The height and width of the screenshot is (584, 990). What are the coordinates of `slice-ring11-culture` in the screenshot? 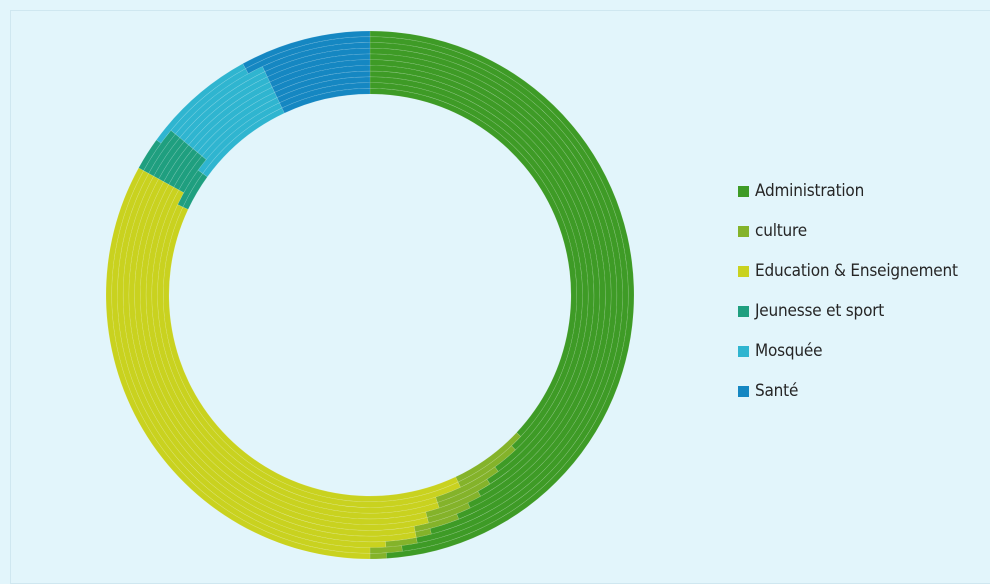 It's located at (488, 457).